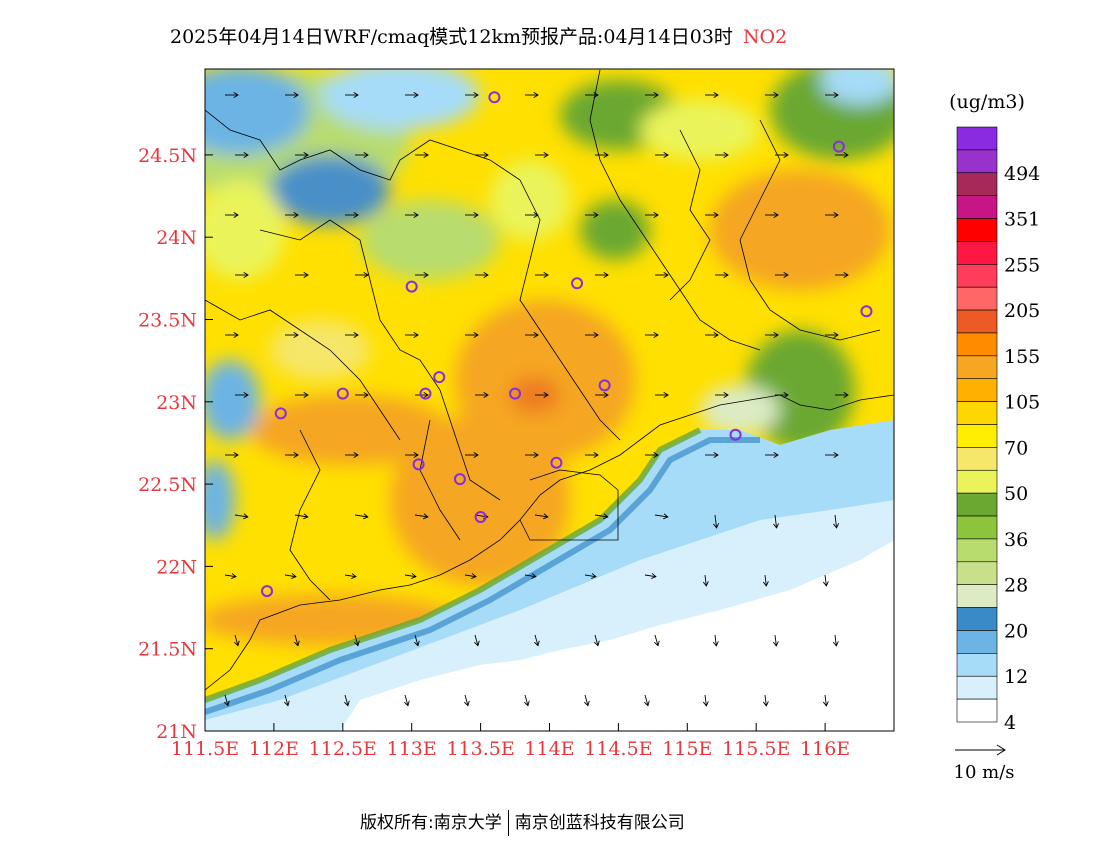 This screenshot has height=850, width=1100. What do you see at coordinates (205, 749) in the screenshot?
I see `lon-tick-label: 111.5E` at bounding box center [205, 749].